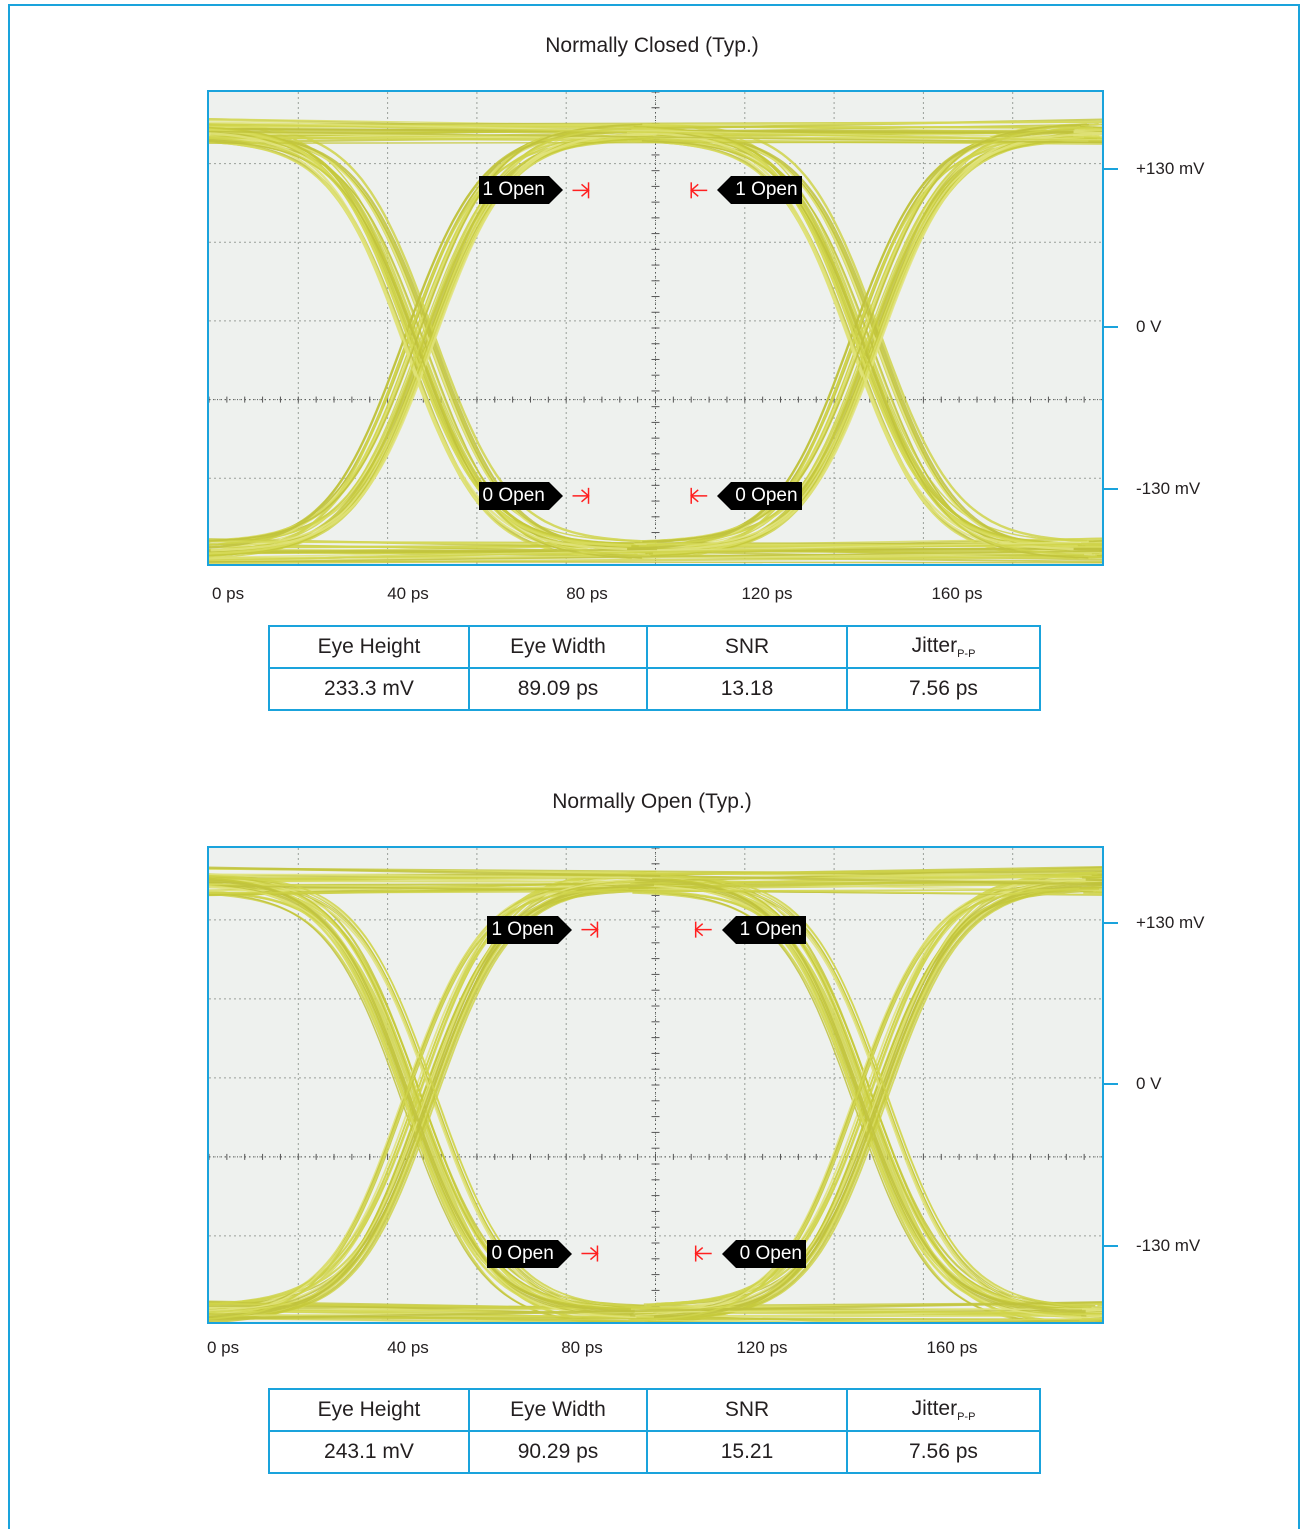  What do you see at coordinates (369, 1452) in the screenshot?
I see `eye-height-value: 243.1 mV` at bounding box center [369, 1452].